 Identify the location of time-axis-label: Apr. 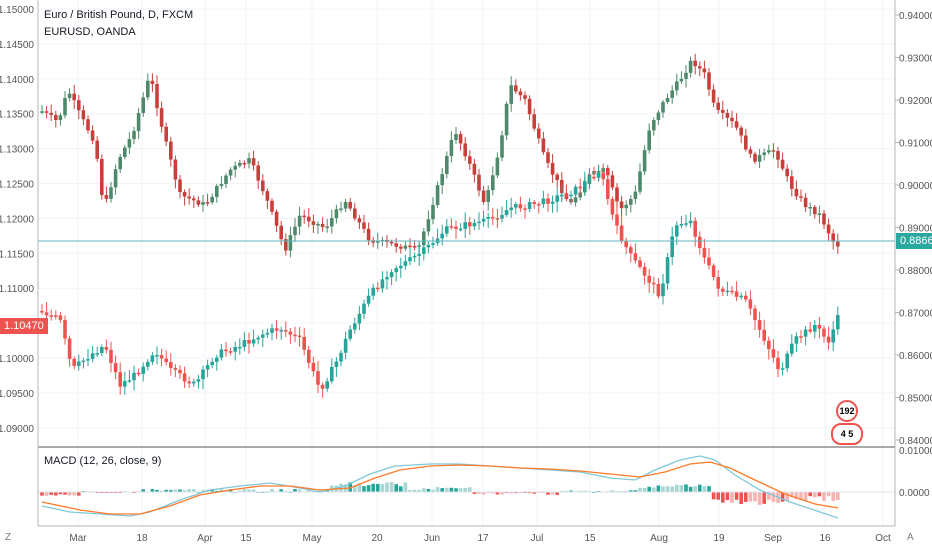
(205, 538).